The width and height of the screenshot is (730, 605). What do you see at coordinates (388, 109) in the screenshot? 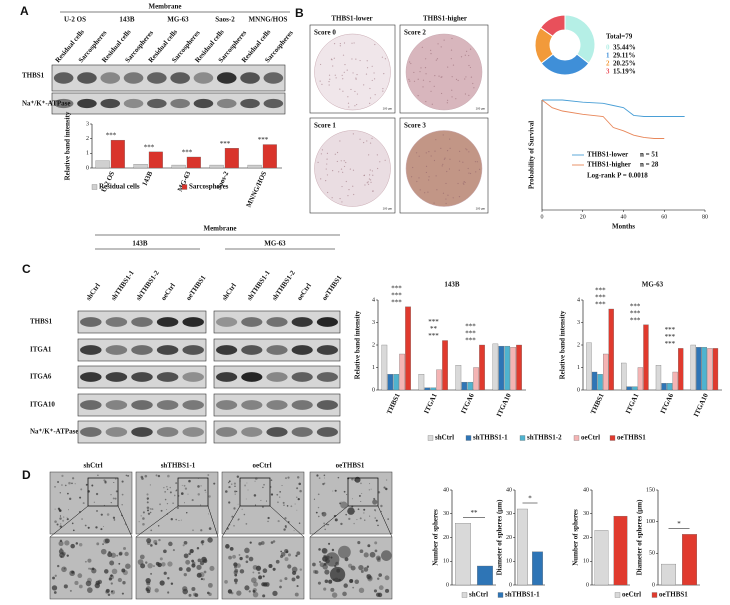
I see `scale-label: 200 µm` at bounding box center [388, 109].